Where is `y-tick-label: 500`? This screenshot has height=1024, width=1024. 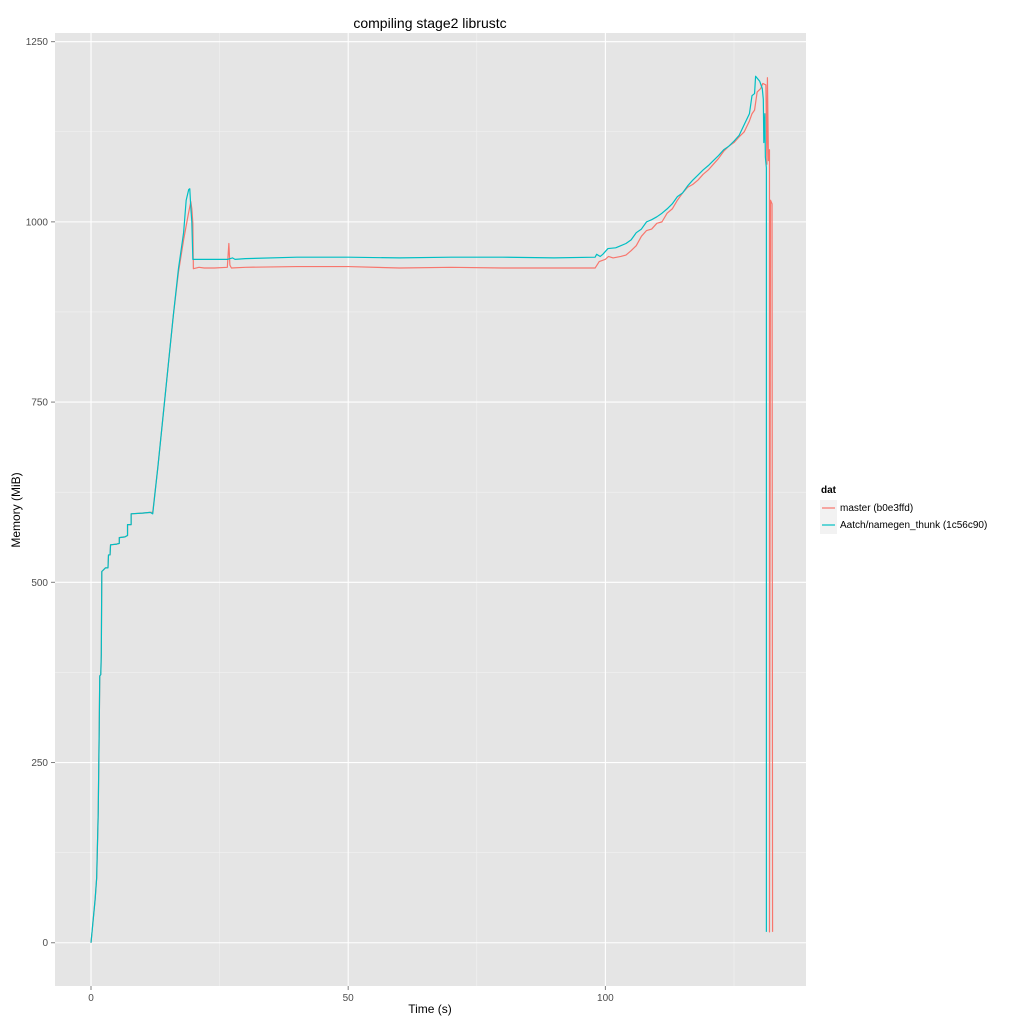
y-tick-label: 500 is located at coordinates (39, 583).